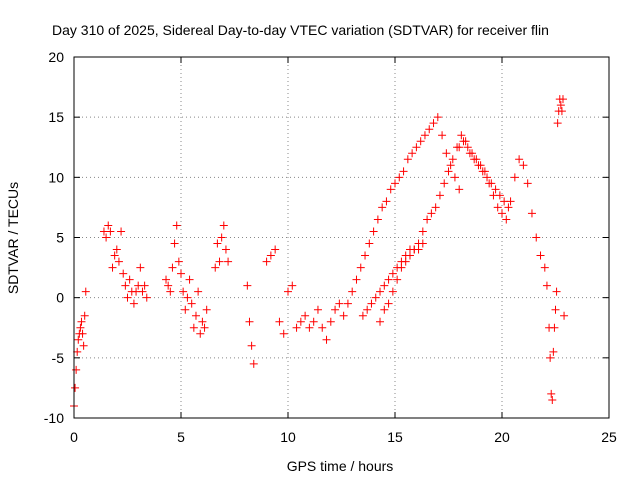 Image resolution: width=640 pixels, height=480 pixels. I want to click on y-axis-label: SDTVAR / TECUs, so click(13, 238).